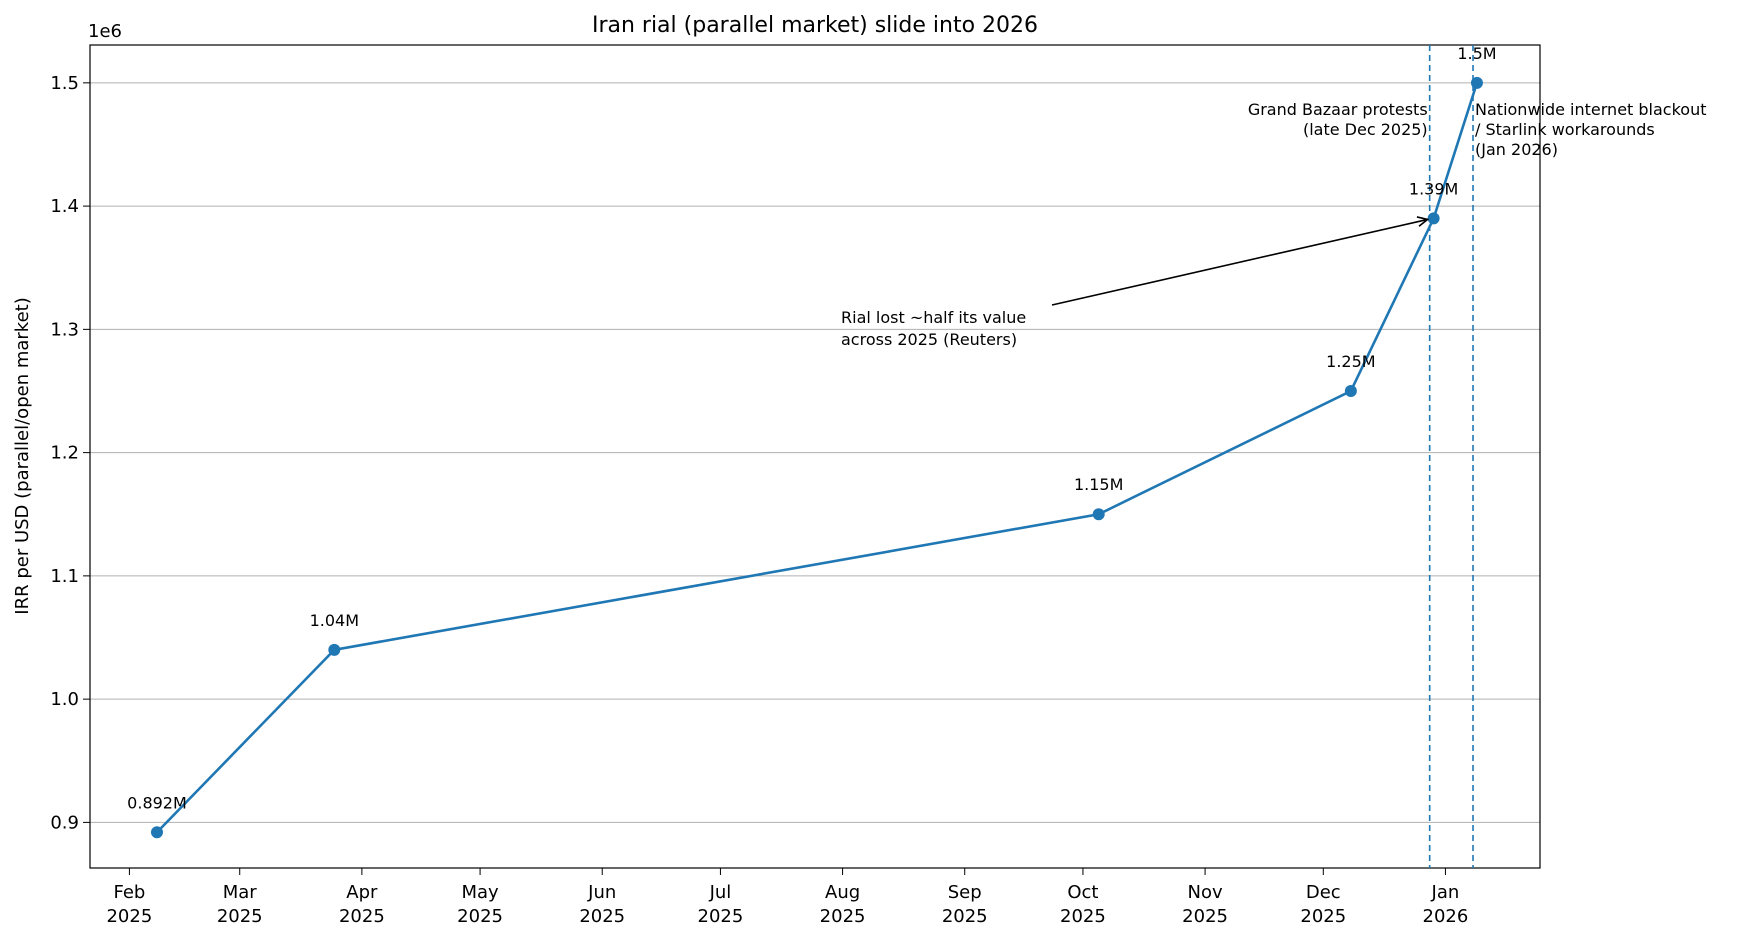 This screenshot has width=1745, height=942. Describe the element at coordinates (1098, 484) in the screenshot. I see `value-label: 1.15M` at that location.